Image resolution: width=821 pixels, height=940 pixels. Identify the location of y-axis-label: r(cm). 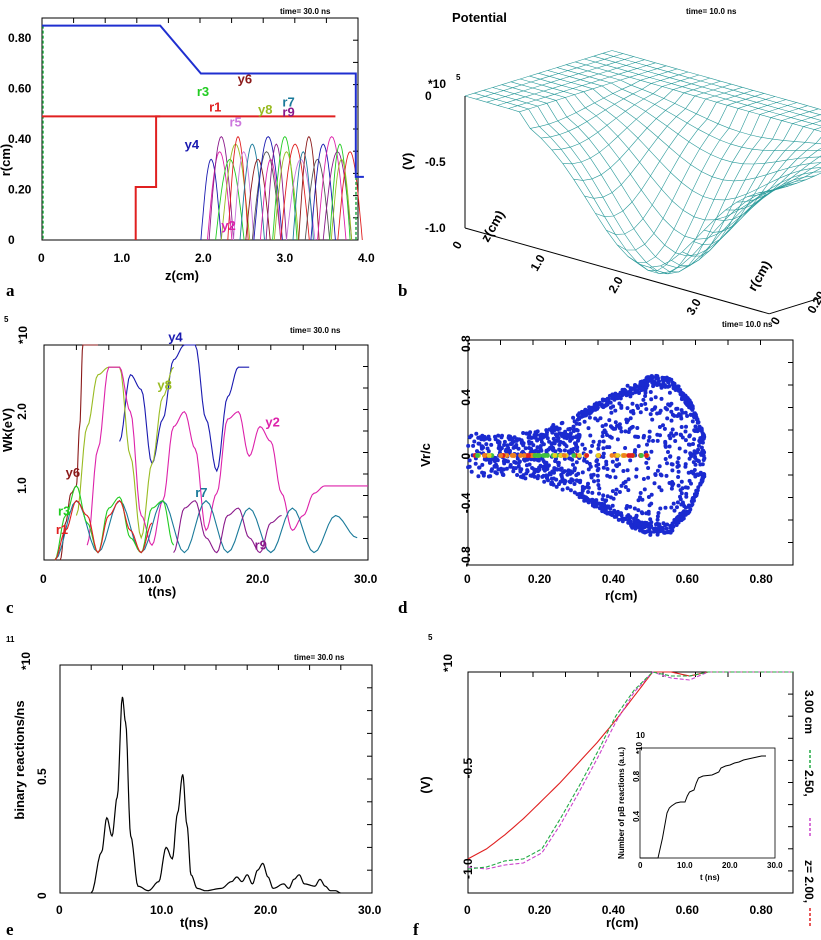
(6, 160).